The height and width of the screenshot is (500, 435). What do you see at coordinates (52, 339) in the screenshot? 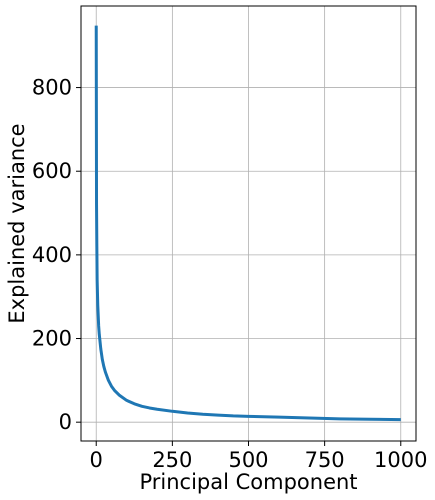
I see `y-tick-label: 200` at bounding box center [52, 339].